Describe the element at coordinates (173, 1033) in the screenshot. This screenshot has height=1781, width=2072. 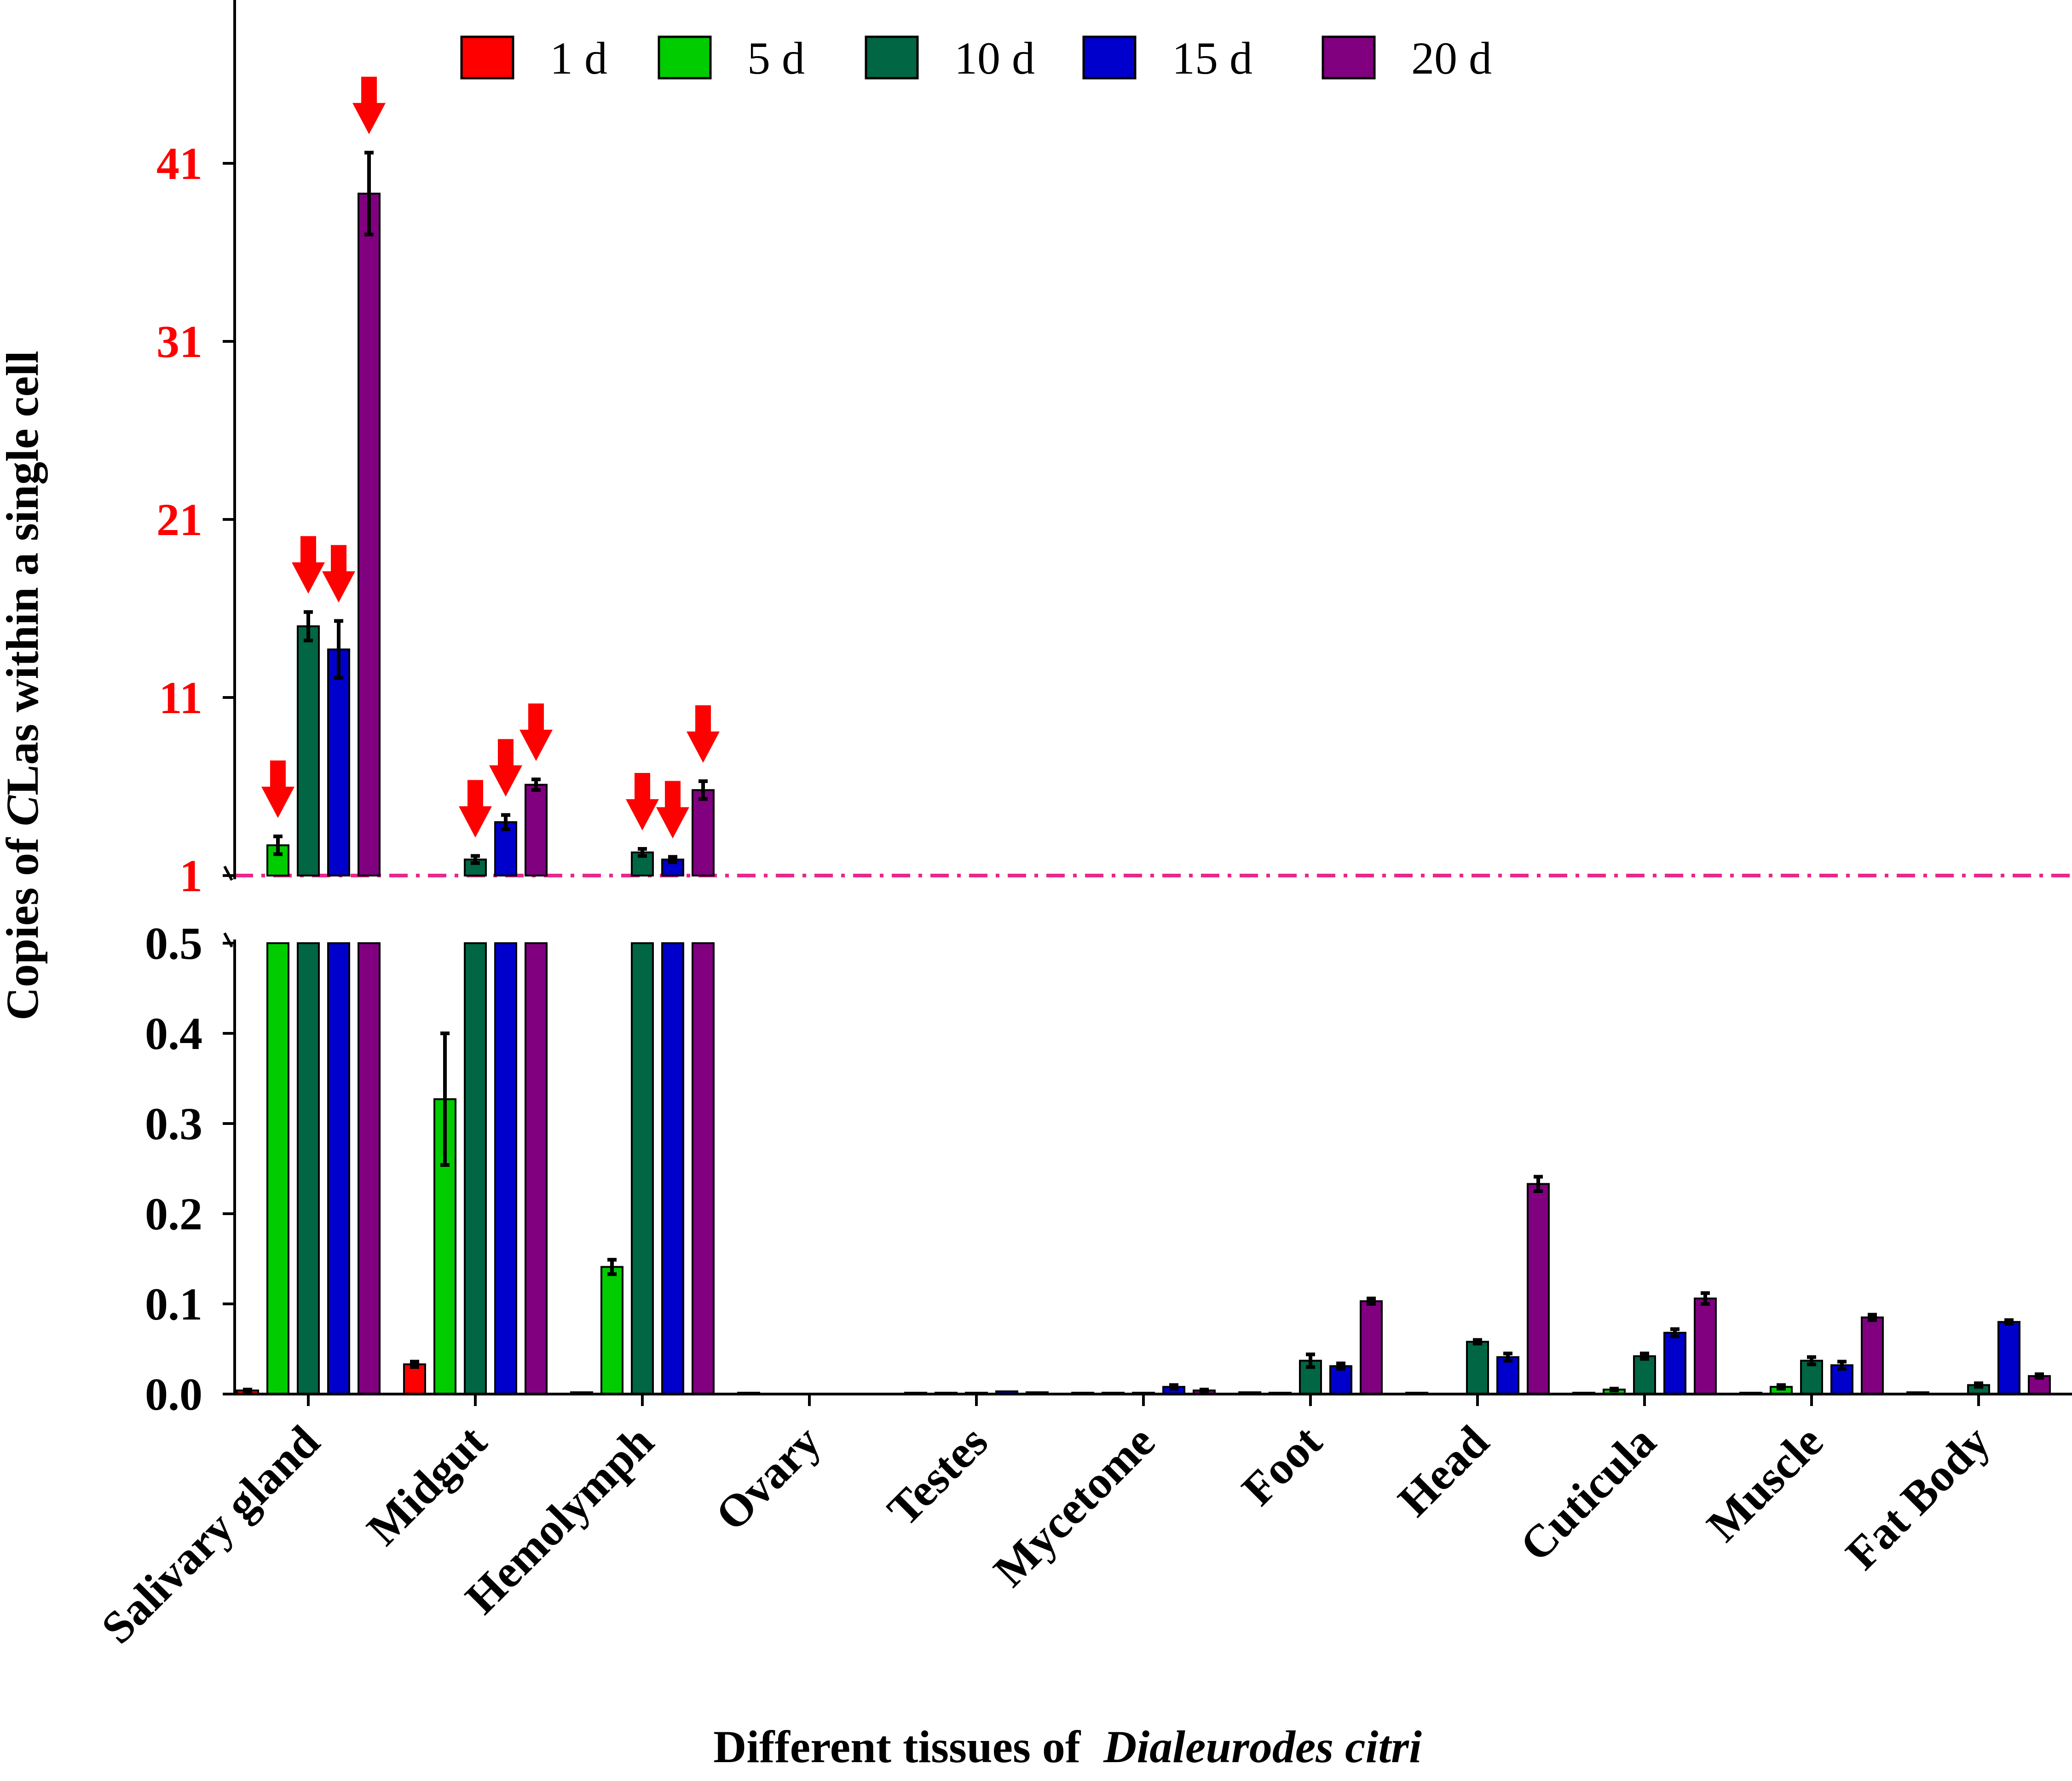
I see `y-tick-label-lower-4: 0.4` at that location.